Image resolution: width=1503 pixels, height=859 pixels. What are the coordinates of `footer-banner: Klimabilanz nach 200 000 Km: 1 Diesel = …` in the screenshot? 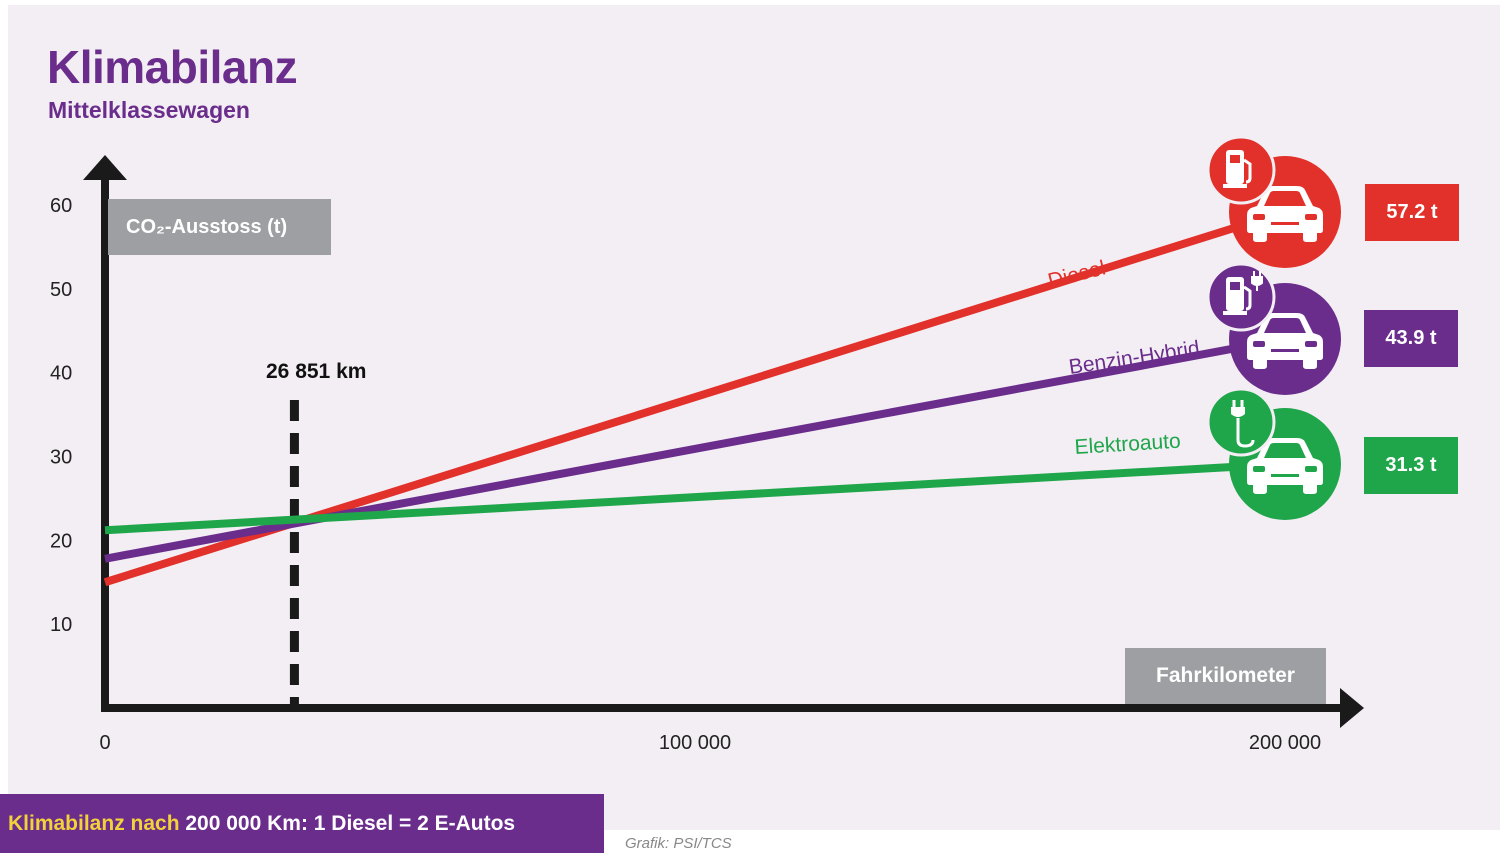 It's located at (302, 823).